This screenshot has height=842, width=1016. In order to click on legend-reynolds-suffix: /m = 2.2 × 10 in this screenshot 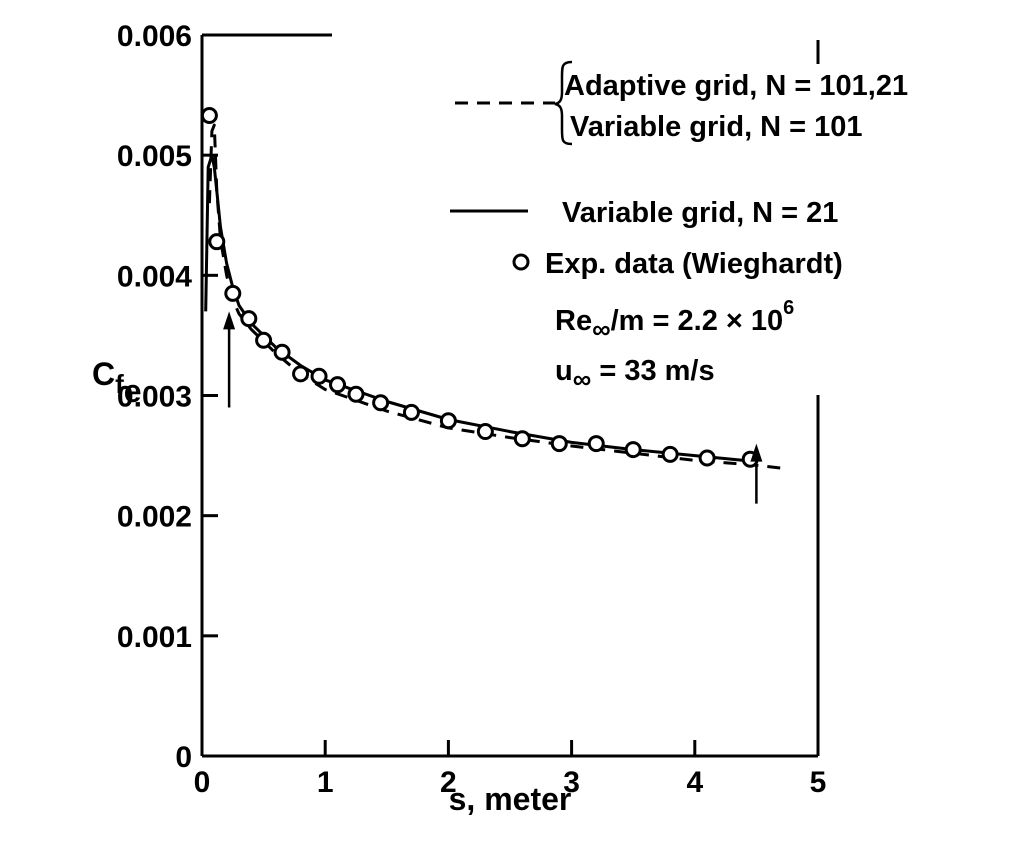, I will do `click(697, 321)`.